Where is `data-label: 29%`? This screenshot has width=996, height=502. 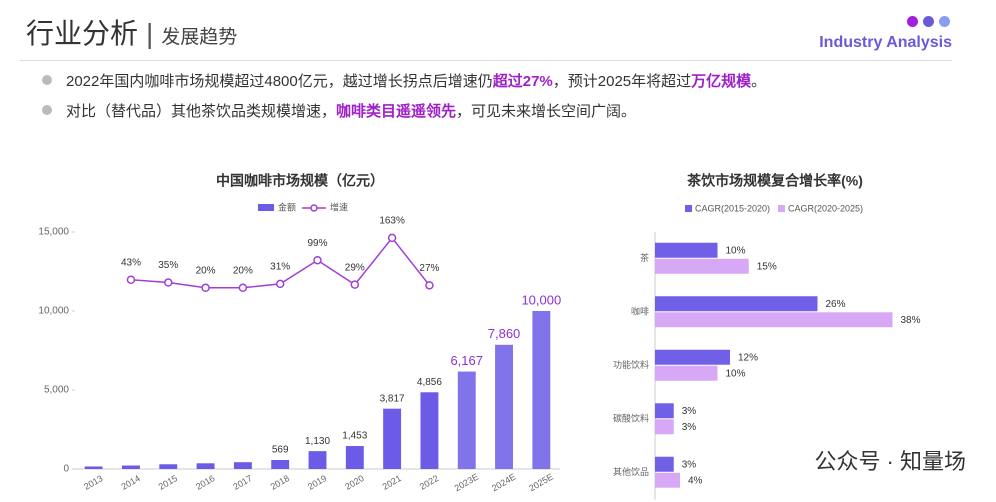
data-label: 29% is located at coordinates (355, 267).